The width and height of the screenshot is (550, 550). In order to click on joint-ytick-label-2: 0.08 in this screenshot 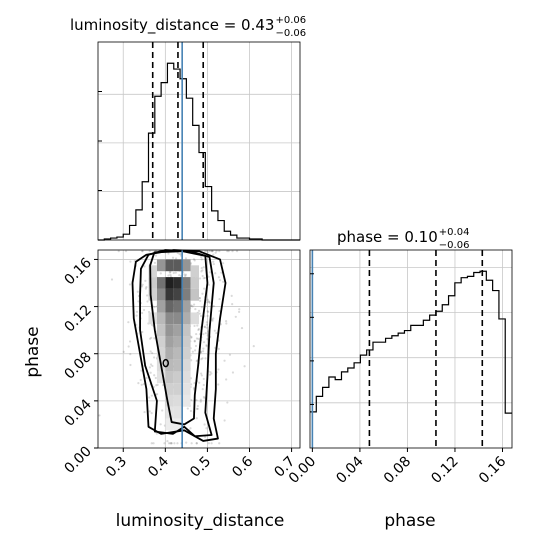, I will do `click(77, 365)`.